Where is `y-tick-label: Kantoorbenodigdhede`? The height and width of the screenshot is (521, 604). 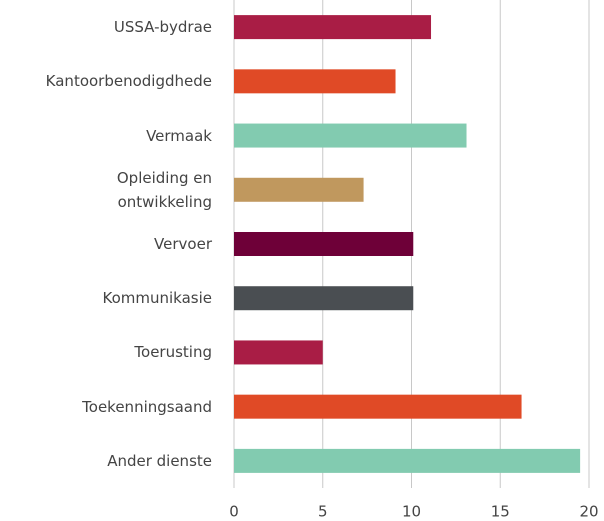 y-tick-label: Kantoorbenodigdhede is located at coordinates (128, 81).